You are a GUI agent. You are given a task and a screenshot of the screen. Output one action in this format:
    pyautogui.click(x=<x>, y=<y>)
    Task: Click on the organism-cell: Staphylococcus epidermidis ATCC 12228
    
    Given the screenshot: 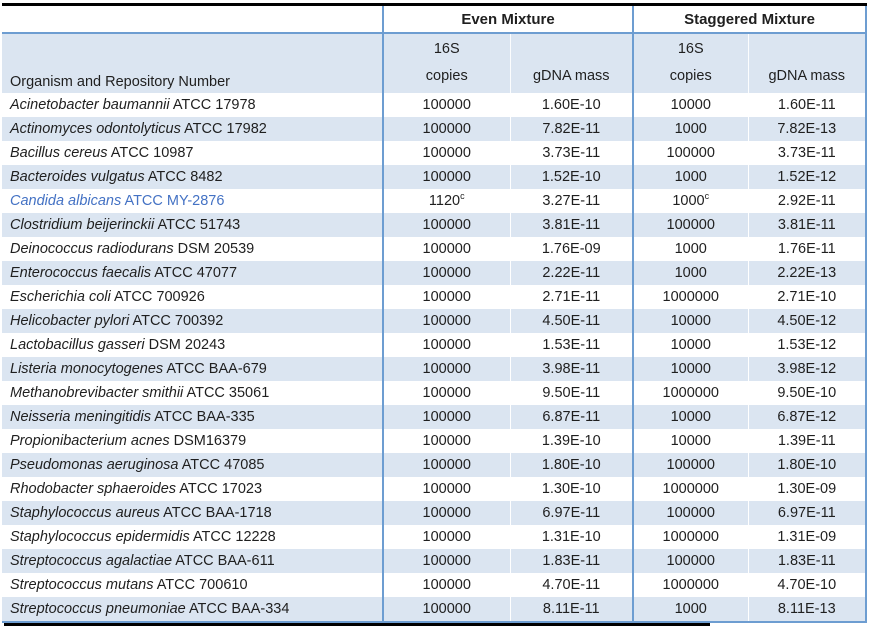 What is the action you would take?
    pyautogui.click(x=143, y=537)
    